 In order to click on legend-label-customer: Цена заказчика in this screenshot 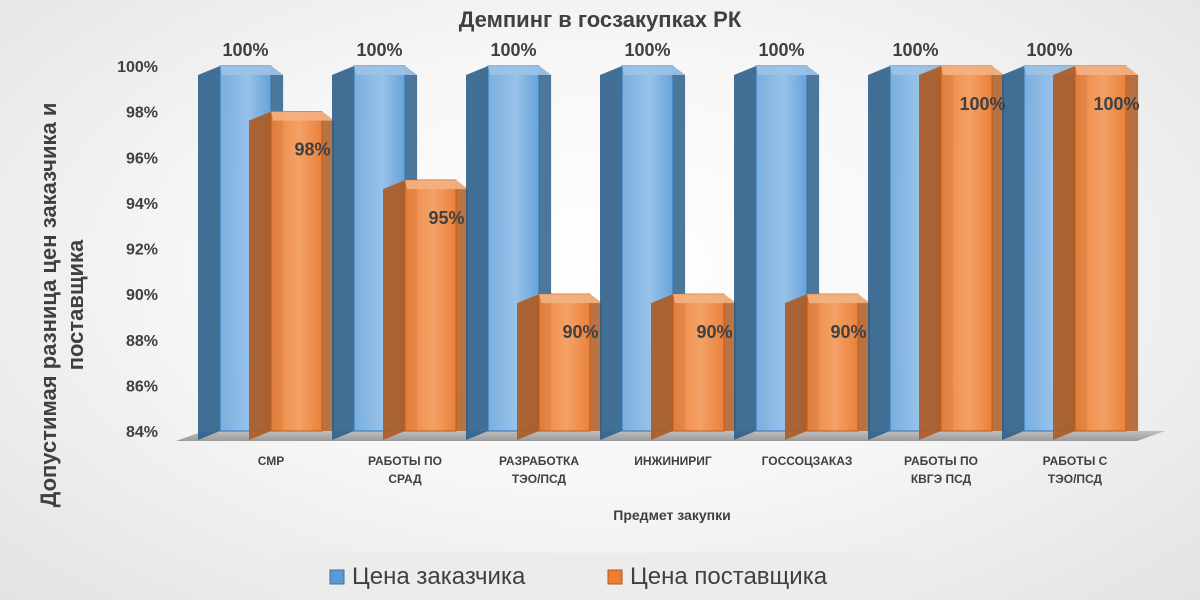, I will do `click(439, 576)`.